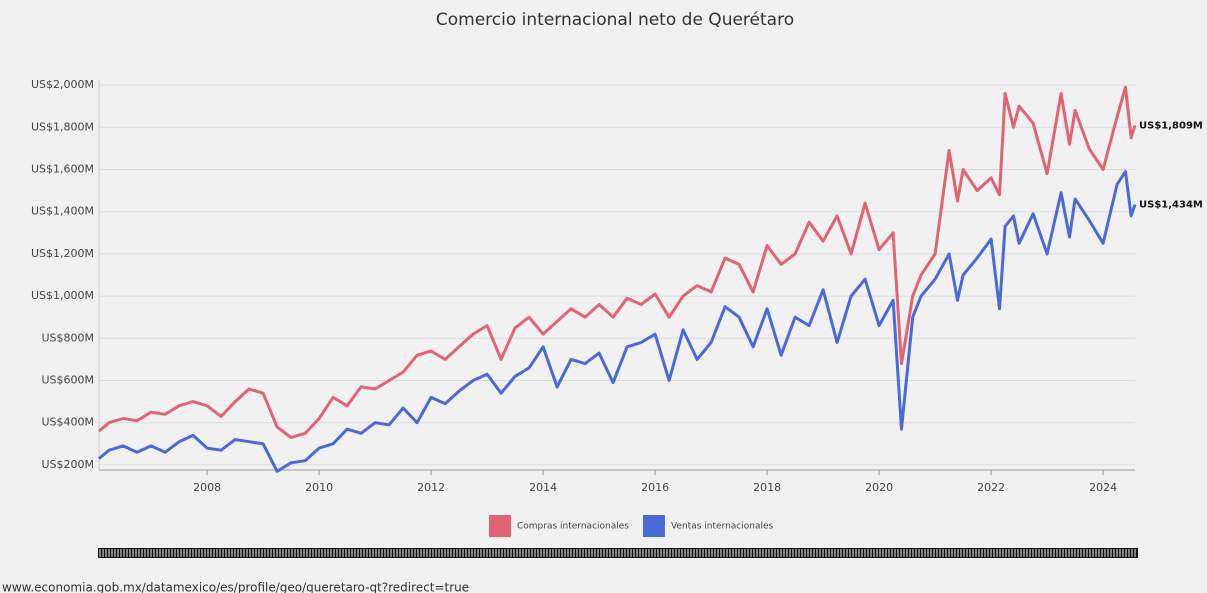 The image size is (1207, 593). What do you see at coordinates (879, 487) in the screenshot?
I see `x-tick-label: 2020` at bounding box center [879, 487].